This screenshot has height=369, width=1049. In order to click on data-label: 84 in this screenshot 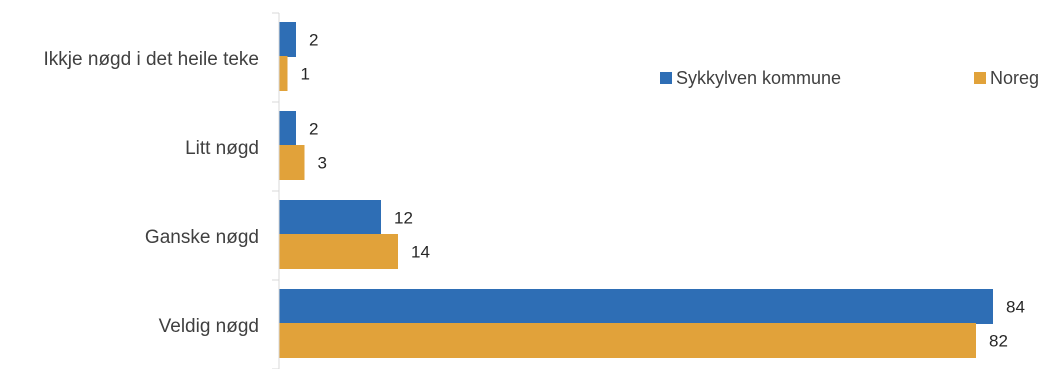, I will do `click(1015, 307)`.